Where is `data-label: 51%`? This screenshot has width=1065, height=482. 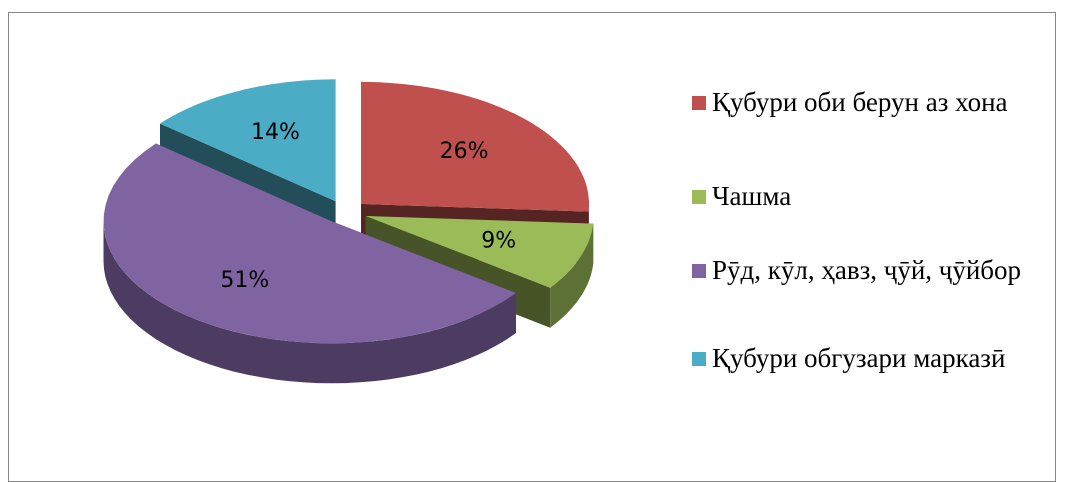
data-label: 51% is located at coordinates (244, 280).